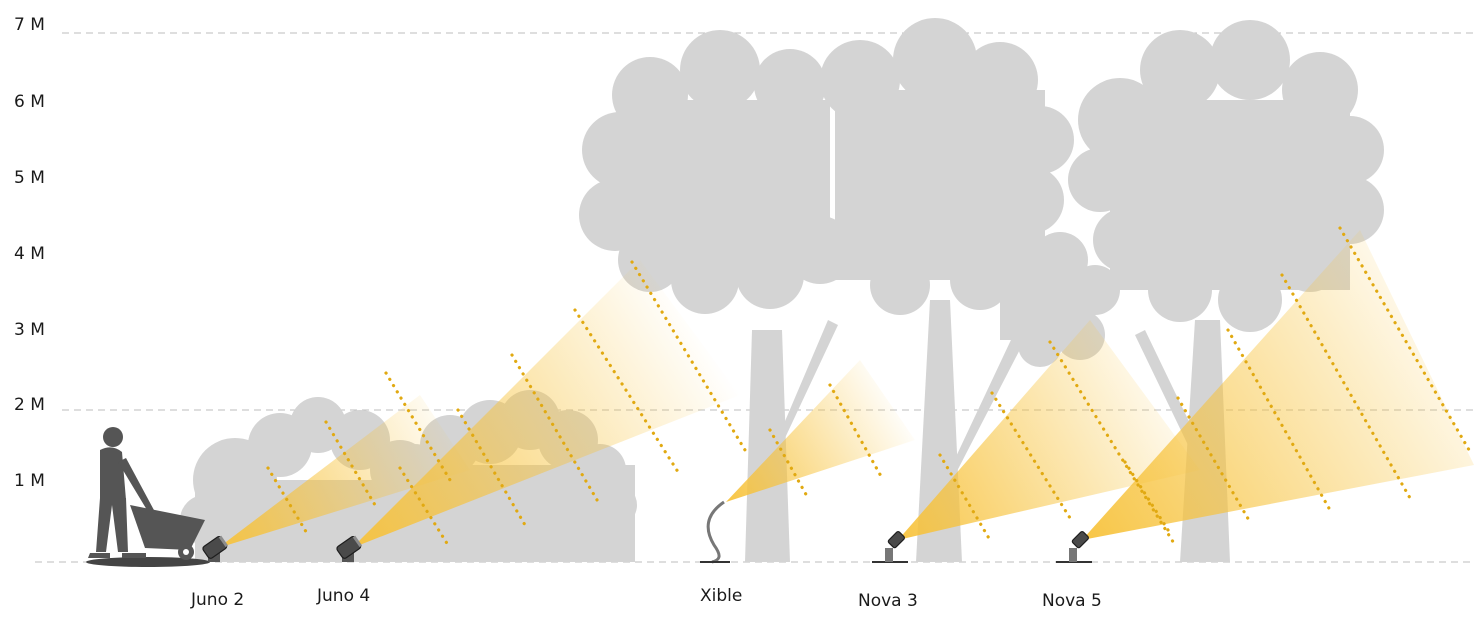 The image size is (1474, 617). Describe the element at coordinates (888, 601) in the screenshot. I see `fixture-label-nova3: Nova 3` at that location.